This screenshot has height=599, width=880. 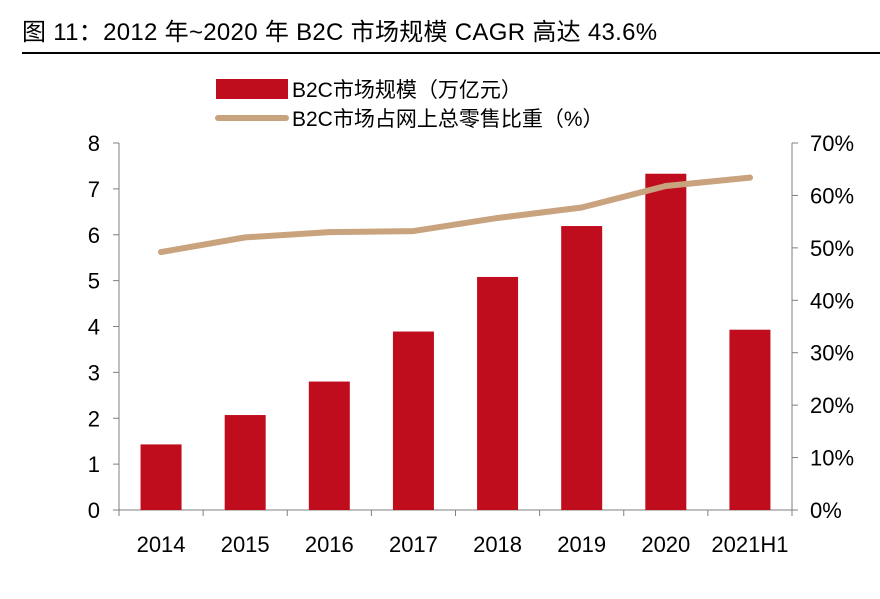 What do you see at coordinates (413, 231) in the screenshot?
I see `share-point-2017` at bounding box center [413, 231].